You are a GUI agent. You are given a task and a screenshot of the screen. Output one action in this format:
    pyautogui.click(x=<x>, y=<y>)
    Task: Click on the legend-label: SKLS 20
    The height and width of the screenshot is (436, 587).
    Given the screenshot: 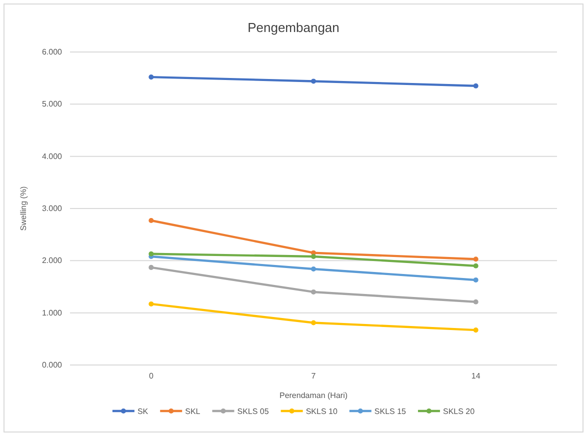 What is the action you would take?
    pyautogui.click(x=459, y=411)
    